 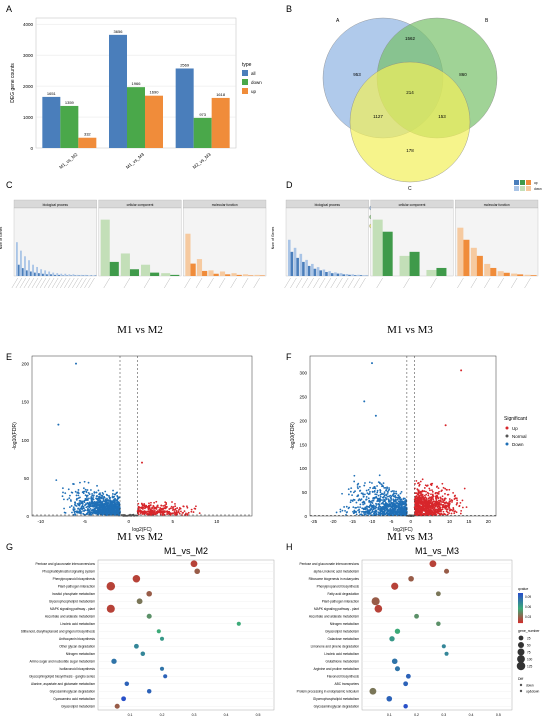 I want to click on venn-set-letter-a: A, so click(x=338, y=21).